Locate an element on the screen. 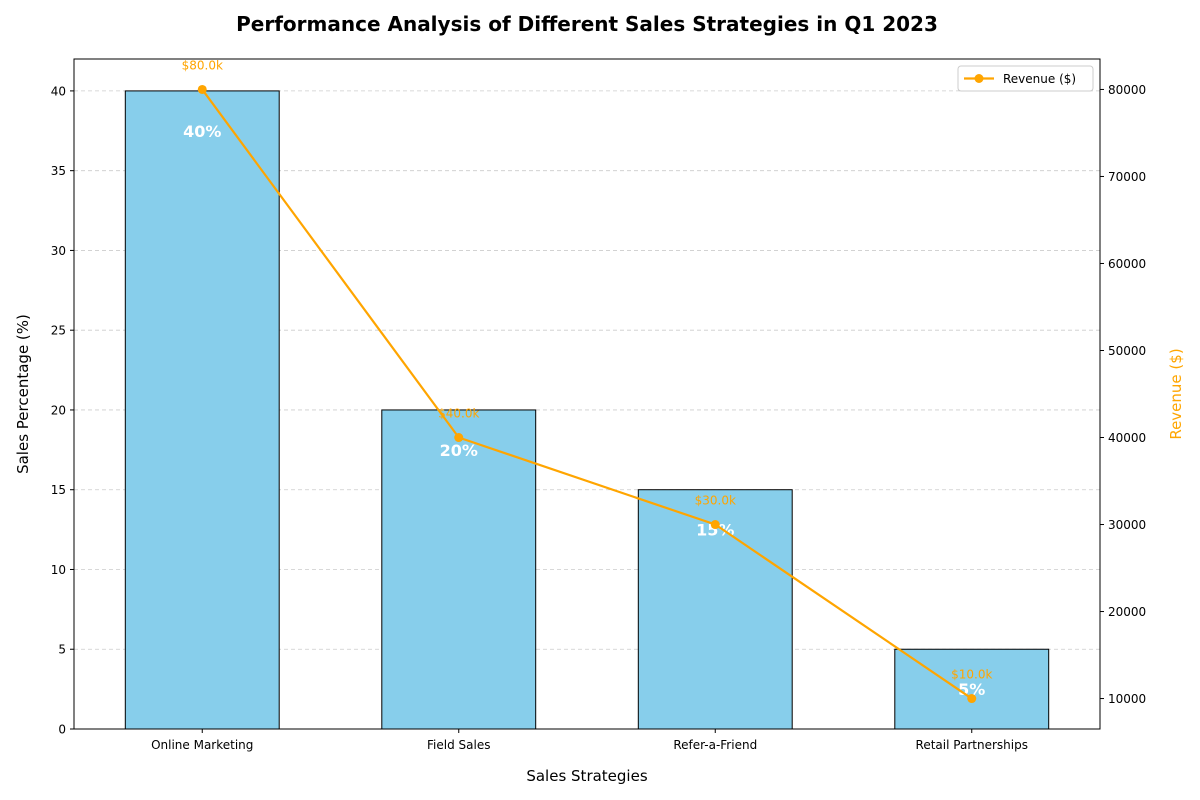  y2-tick-label: 30000 is located at coordinates (1127, 525).